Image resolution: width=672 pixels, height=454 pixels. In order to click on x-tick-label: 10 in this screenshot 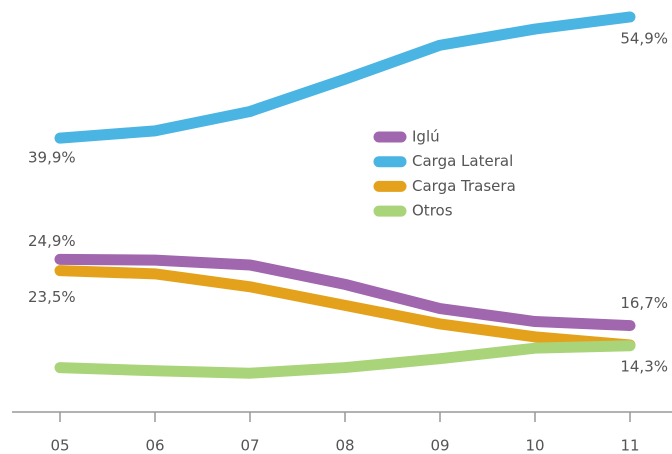, I will do `click(534, 445)`.